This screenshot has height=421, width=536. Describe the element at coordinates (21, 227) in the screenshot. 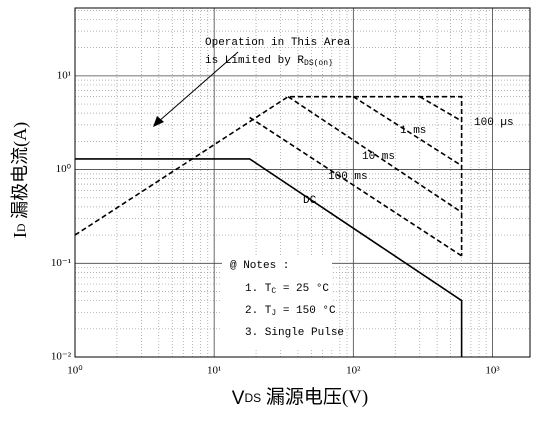

I see `label-sub: D` at that location.